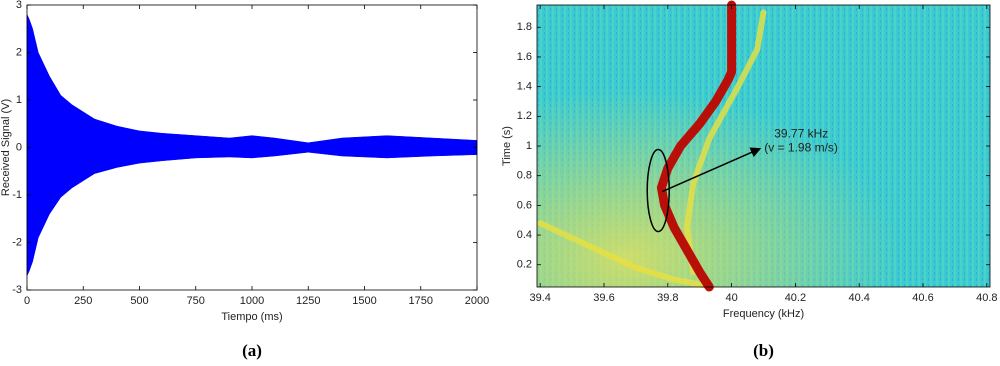  I want to click on x-tick-label: 1250, so click(308, 301).